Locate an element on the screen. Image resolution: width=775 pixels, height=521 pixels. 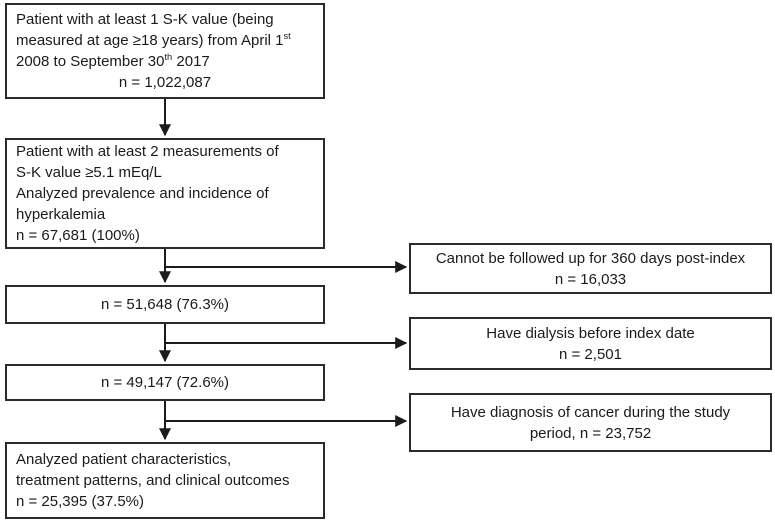
superscript-st: st is located at coordinates (287, 36).